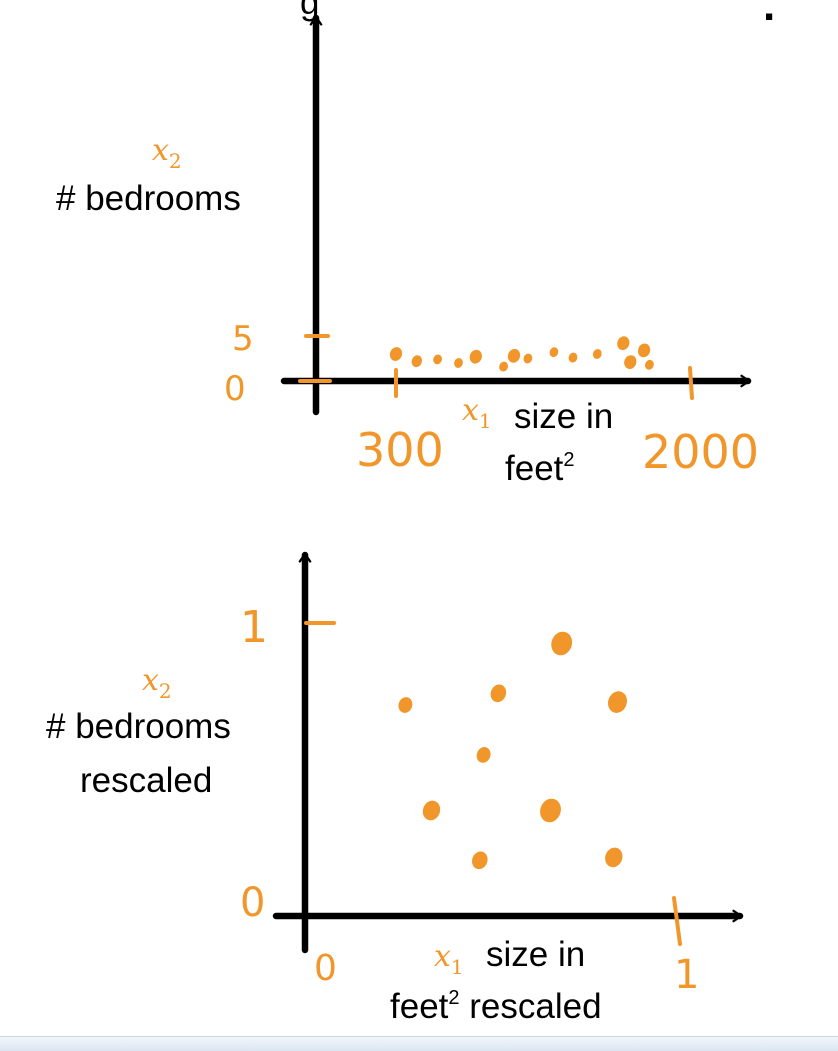  I want to click on x-axis-variable-rescaled: x1, so click(449, 959).